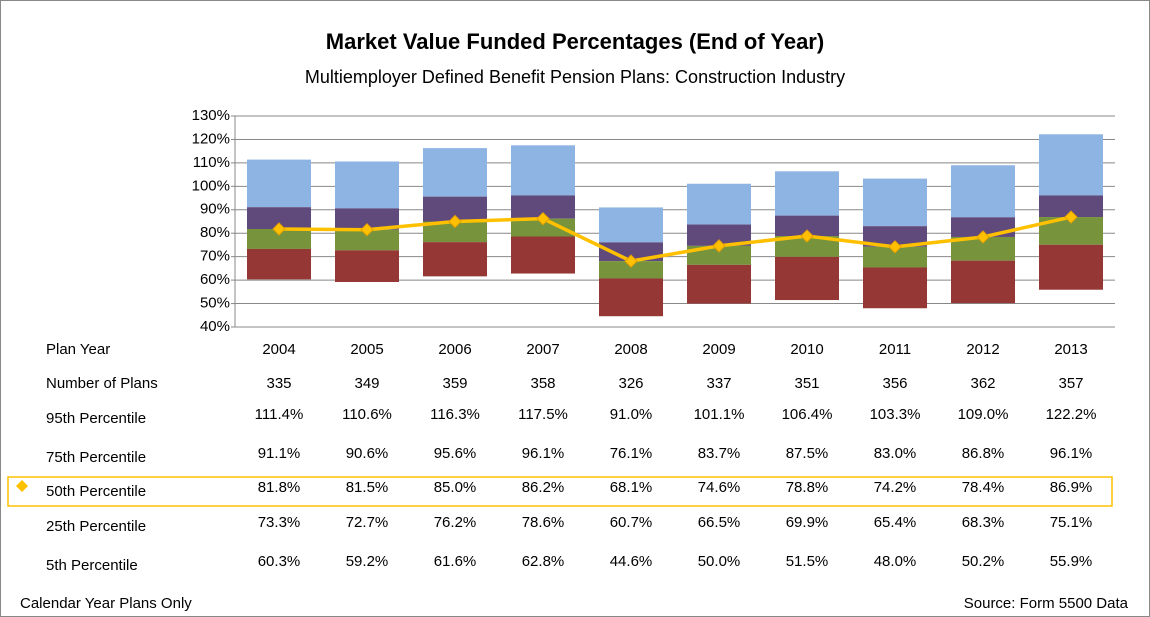 This screenshot has height=617, width=1150. I want to click on x-tick-label: 2010, so click(806, 349).